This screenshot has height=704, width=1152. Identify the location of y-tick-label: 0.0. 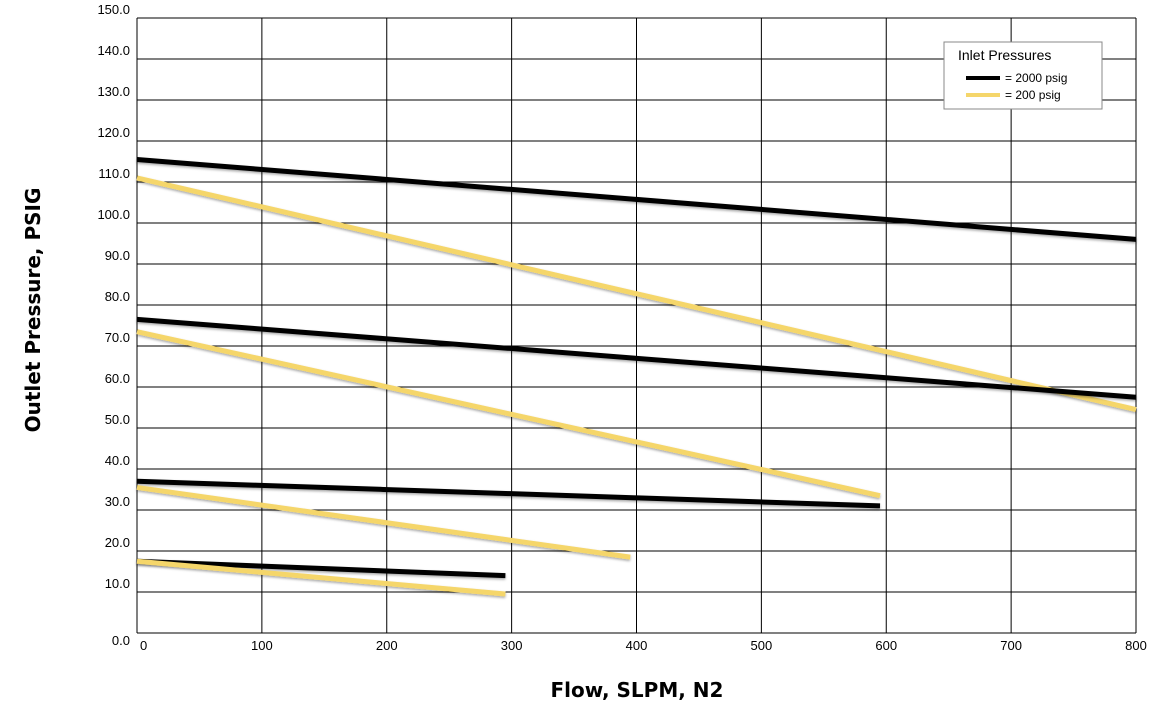
(121, 640).